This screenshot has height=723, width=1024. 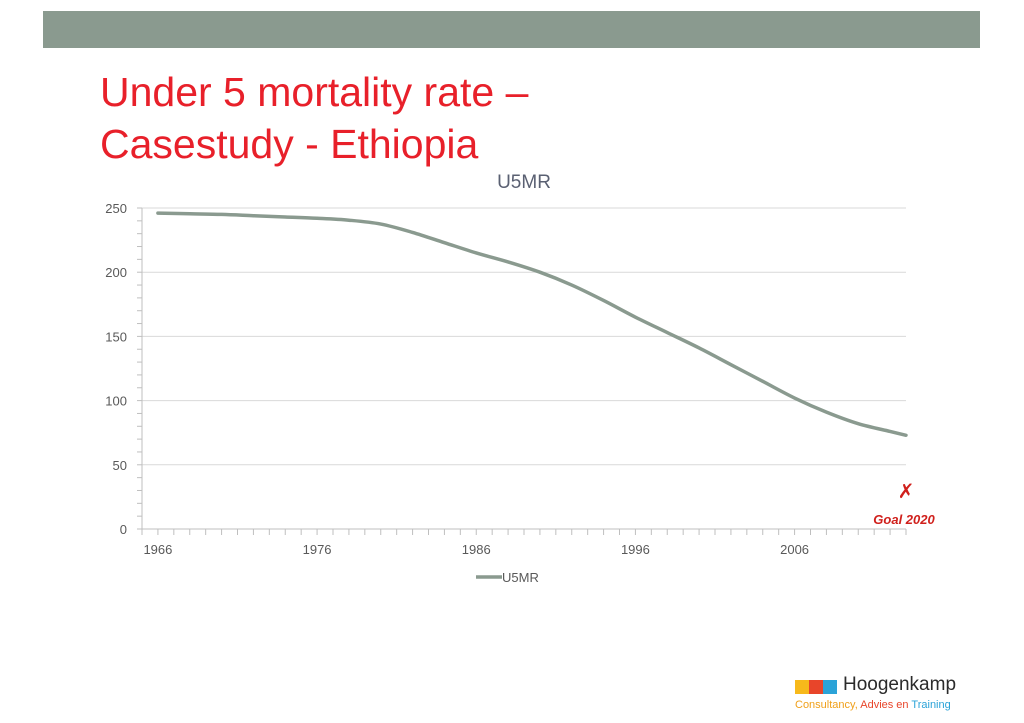 I want to click on goal-annotation-label: Goal 2020, so click(x=904, y=519).